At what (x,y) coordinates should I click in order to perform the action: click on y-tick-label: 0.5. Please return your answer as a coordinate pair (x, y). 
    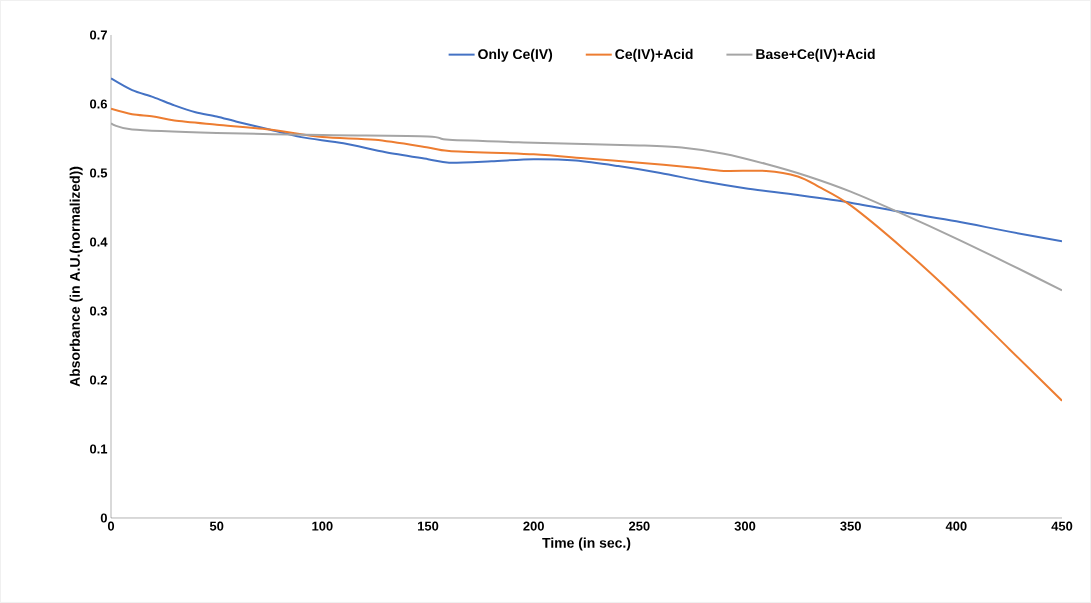
    Looking at the image, I should click on (99, 173).